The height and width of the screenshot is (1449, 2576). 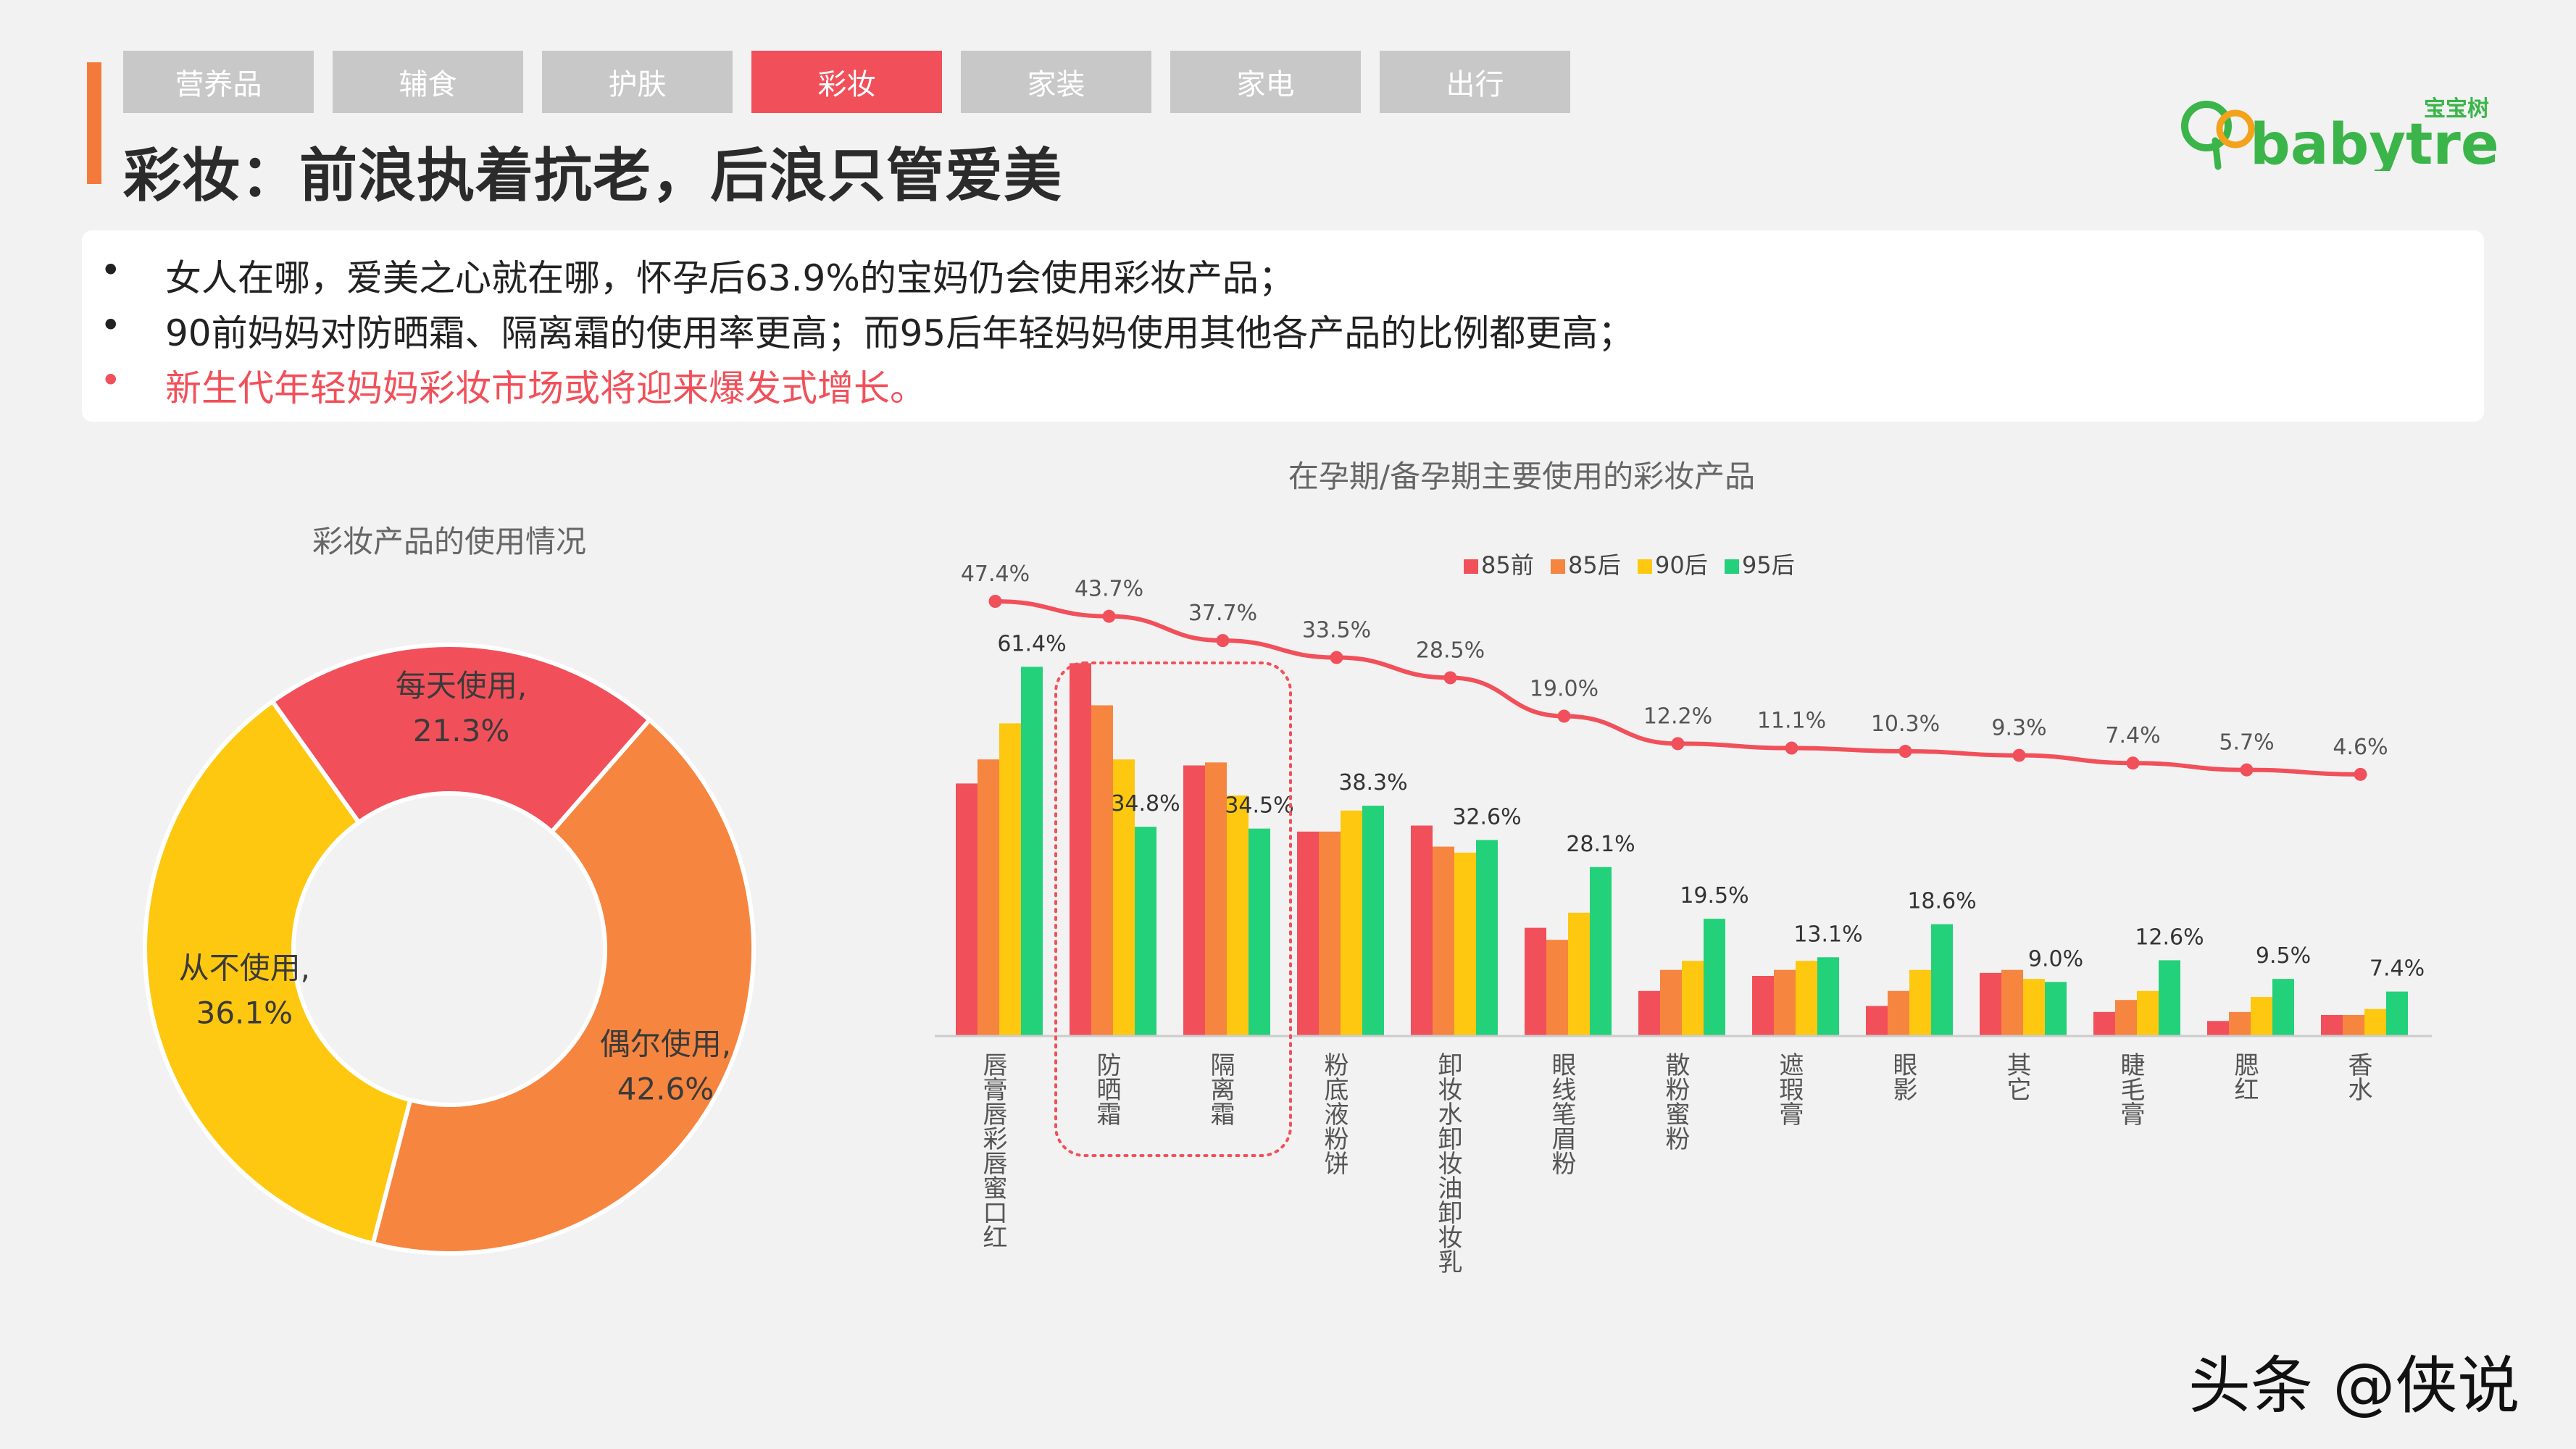 What do you see at coordinates (1677, 716) in the screenshot?
I see `line-value-label: 12.2%` at bounding box center [1677, 716].